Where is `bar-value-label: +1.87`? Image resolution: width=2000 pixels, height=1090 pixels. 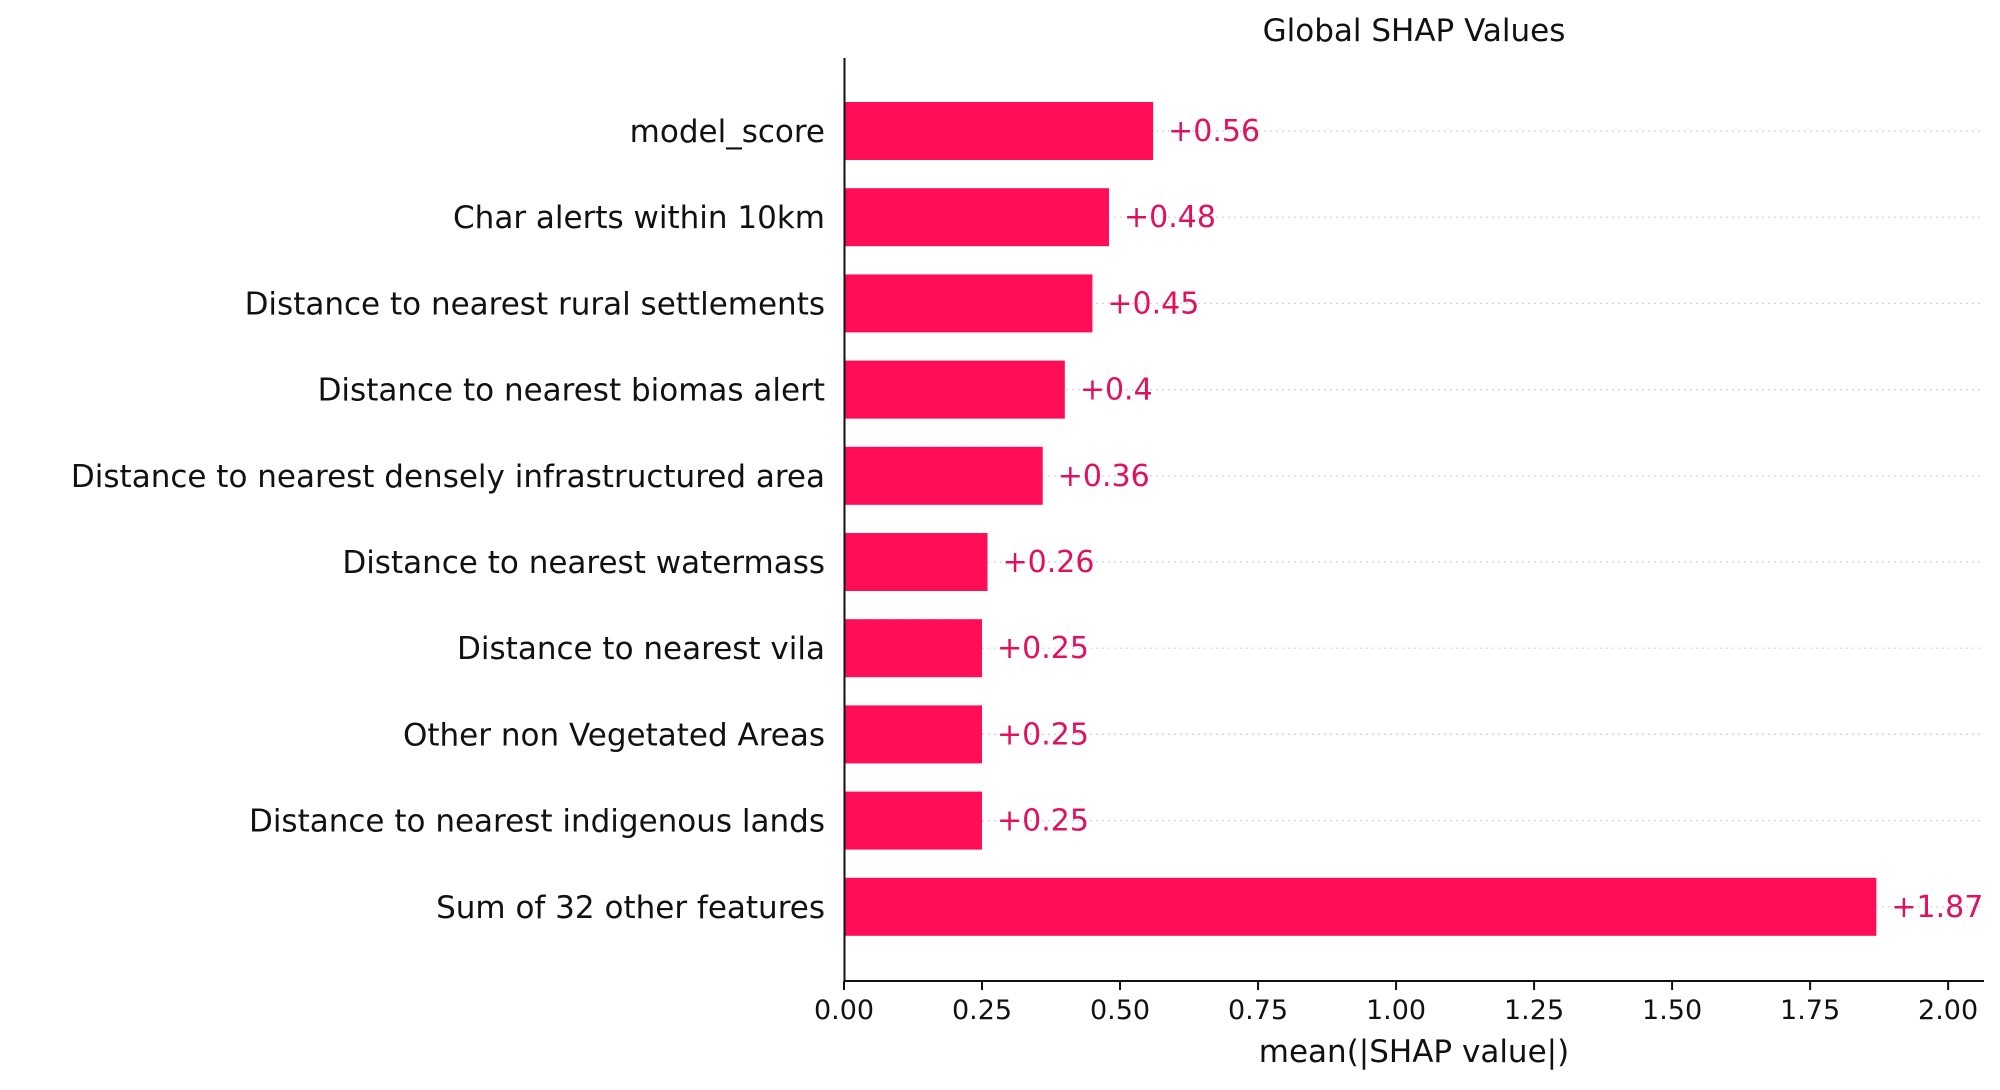
bar-value-label: +1.87 is located at coordinates (1937, 907).